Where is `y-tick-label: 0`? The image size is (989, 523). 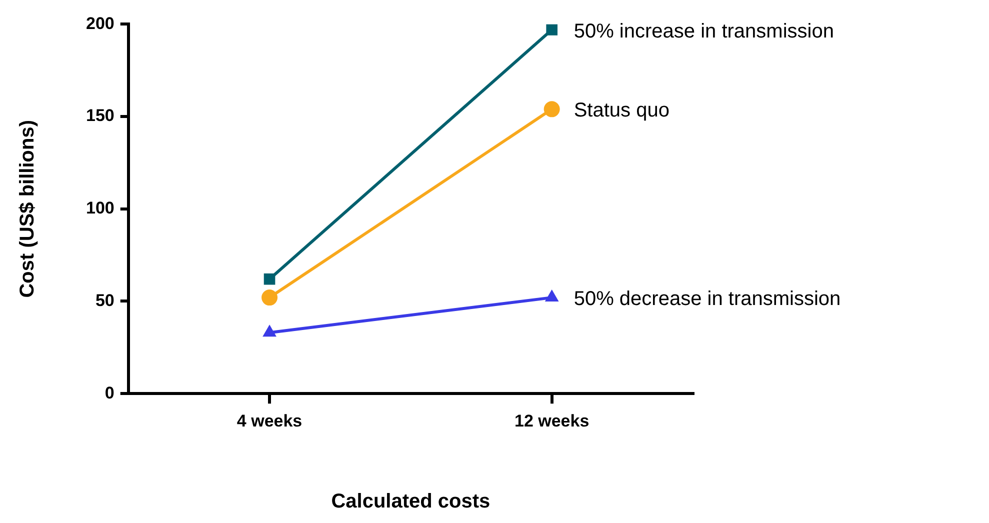
y-tick-label: 0 is located at coordinates (109, 392).